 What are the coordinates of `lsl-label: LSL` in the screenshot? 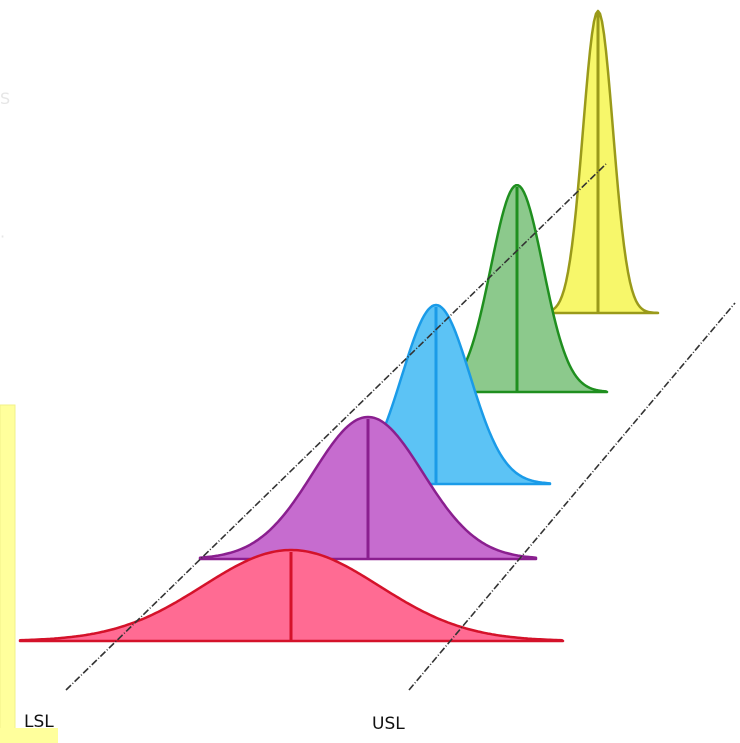 It's located at (39, 722).